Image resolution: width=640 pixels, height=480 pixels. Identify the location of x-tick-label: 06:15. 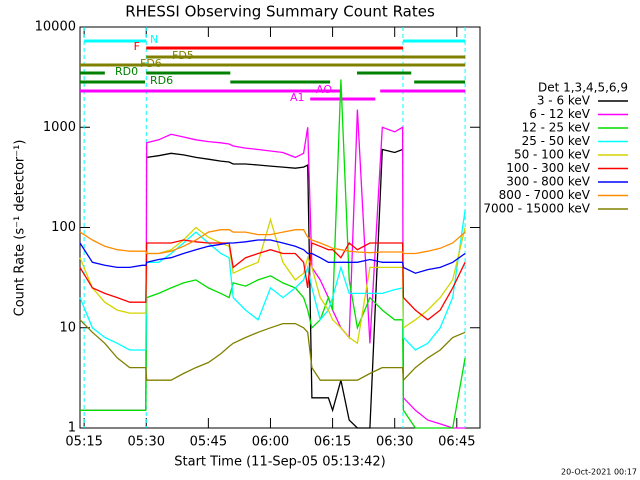
(332, 442).